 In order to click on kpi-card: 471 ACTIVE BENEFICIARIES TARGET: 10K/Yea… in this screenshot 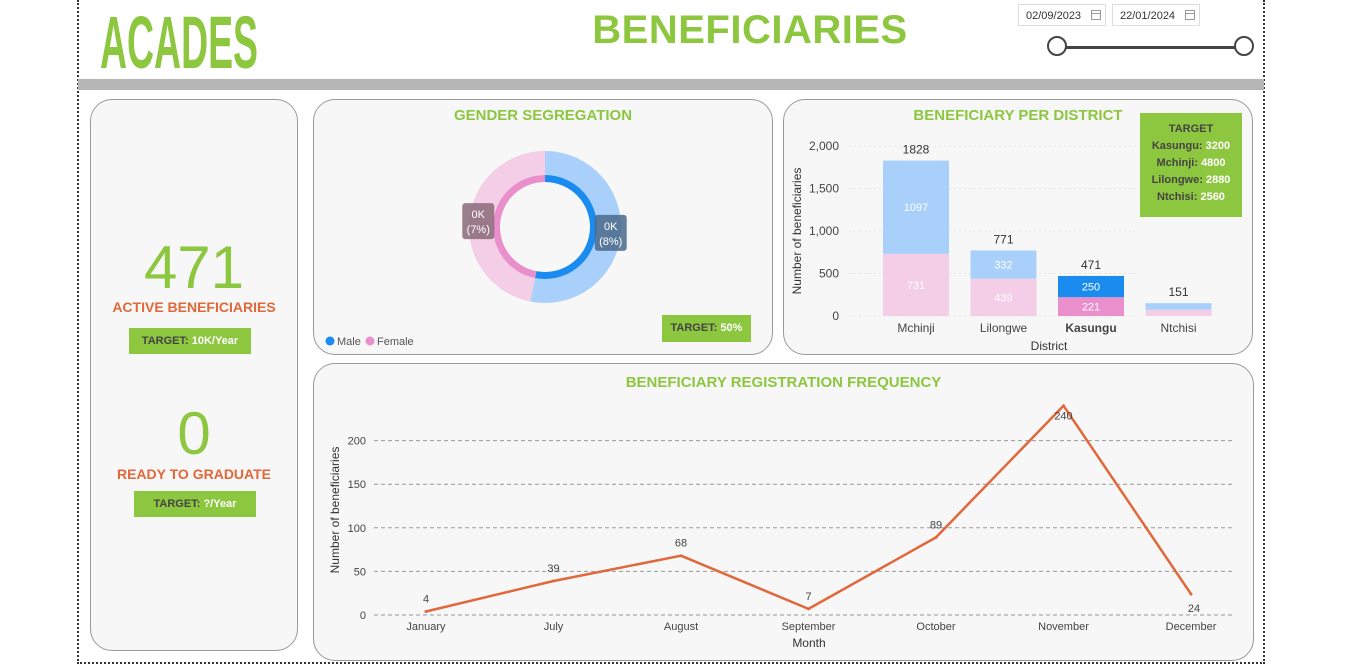, I will do `click(194, 375)`.